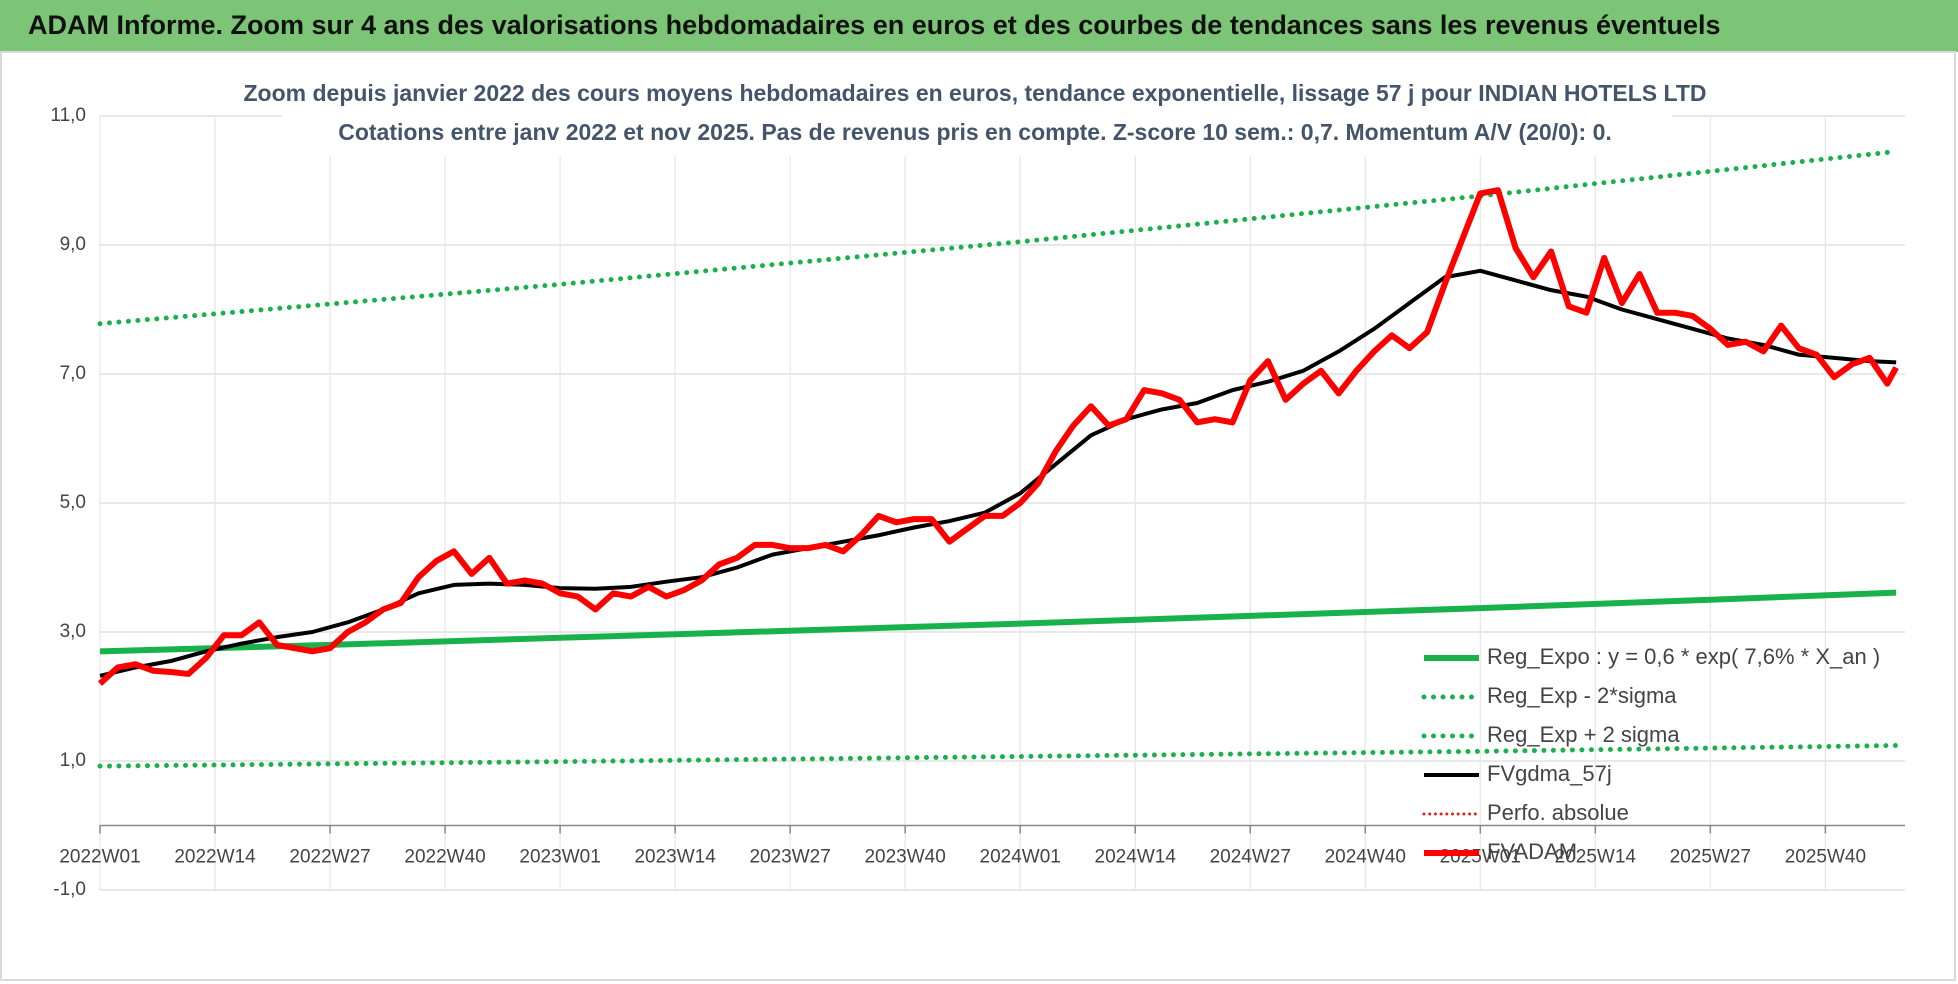 Image resolution: width=1958 pixels, height=984 pixels. What do you see at coordinates (73, 373) in the screenshot?
I see `y-tick-label: 7,0` at bounding box center [73, 373].